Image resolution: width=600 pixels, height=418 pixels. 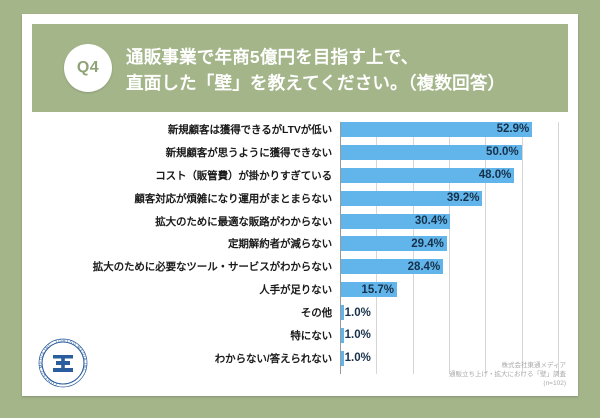 I want to click on bar-container: 48.0%, so click(x=449, y=175).